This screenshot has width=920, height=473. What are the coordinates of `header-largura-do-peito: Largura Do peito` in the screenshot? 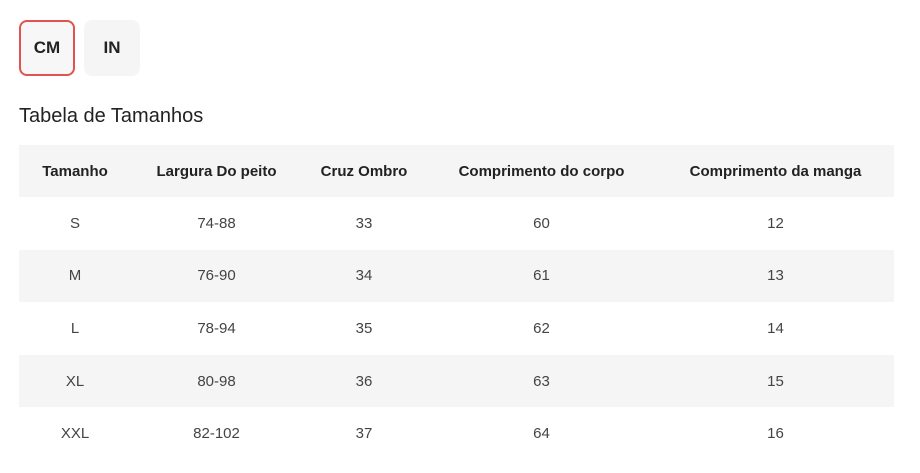 It's located at (216, 171).